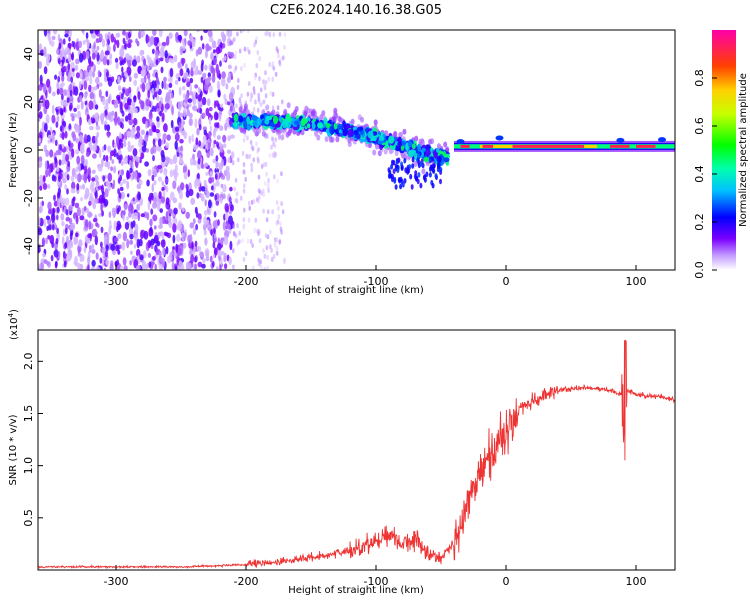 This screenshot has height=600, width=750. What do you see at coordinates (465, 146) in the screenshot?
I see `carrier-peak-segment` at bounding box center [465, 146].